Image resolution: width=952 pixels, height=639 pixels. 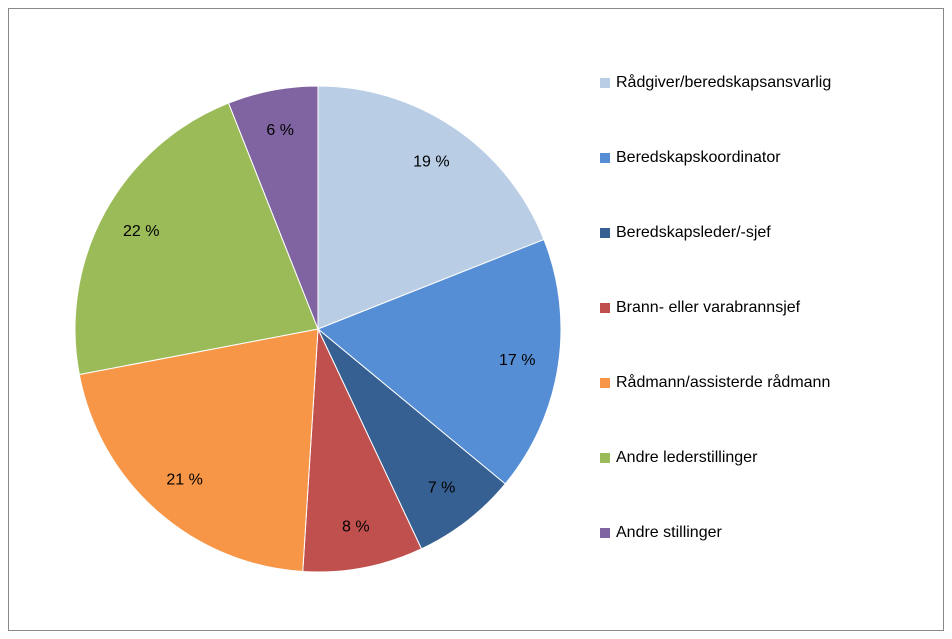 What do you see at coordinates (141, 231) in the screenshot?
I see `data-label: 22 %` at bounding box center [141, 231].